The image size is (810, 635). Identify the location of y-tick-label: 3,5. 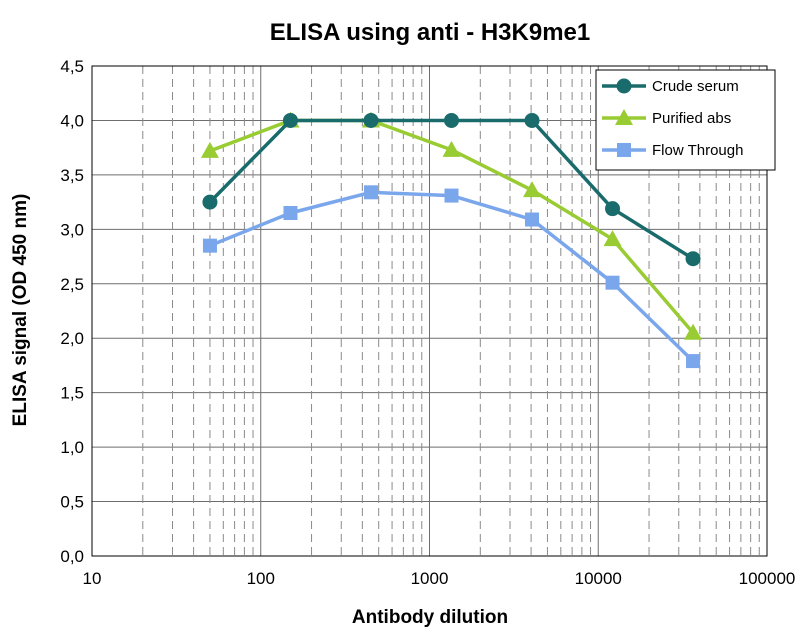
(72, 175).